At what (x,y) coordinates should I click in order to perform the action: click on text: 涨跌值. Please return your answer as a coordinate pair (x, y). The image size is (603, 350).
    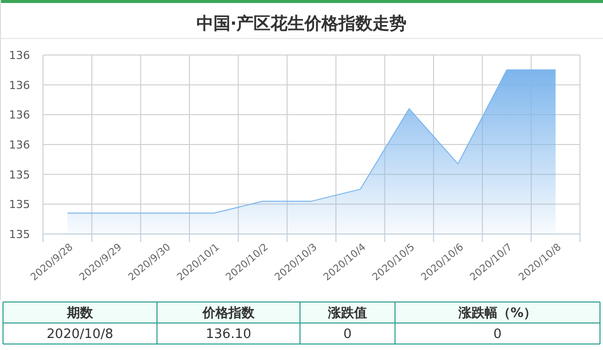
    Looking at the image, I should click on (347, 313).